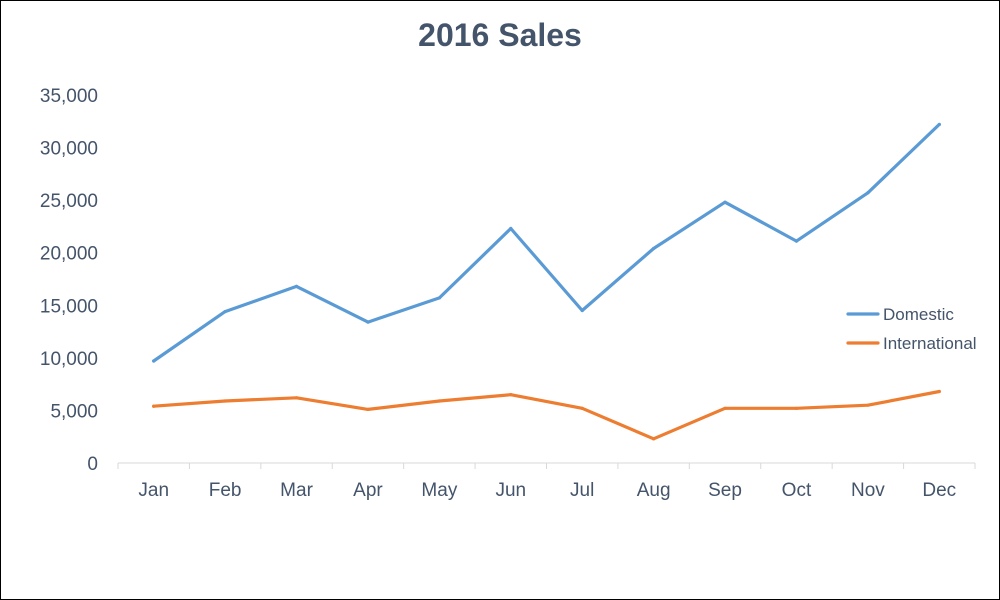 Image resolution: width=1000 pixels, height=600 pixels. Describe the element at coordinates (918, 314) in the screenshot. I see `legend-label-domestic: Domestic` at that location.